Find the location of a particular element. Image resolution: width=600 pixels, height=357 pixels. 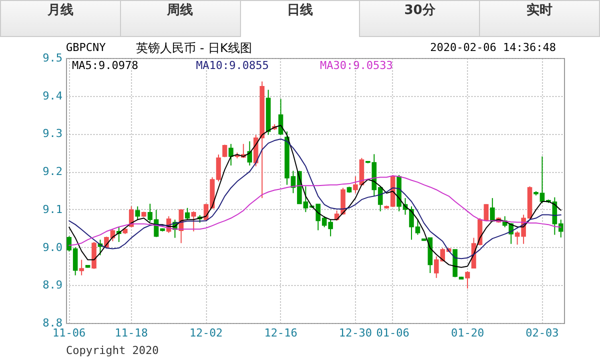

text: 日线 is located at coordinates (300, 19).